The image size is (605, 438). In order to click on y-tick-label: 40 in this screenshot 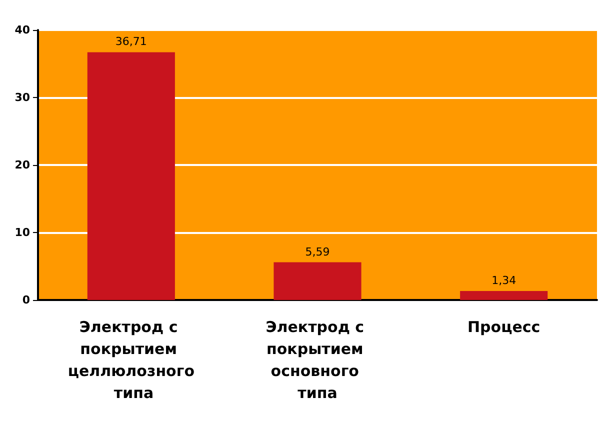, I will do `click(22, 30)`.